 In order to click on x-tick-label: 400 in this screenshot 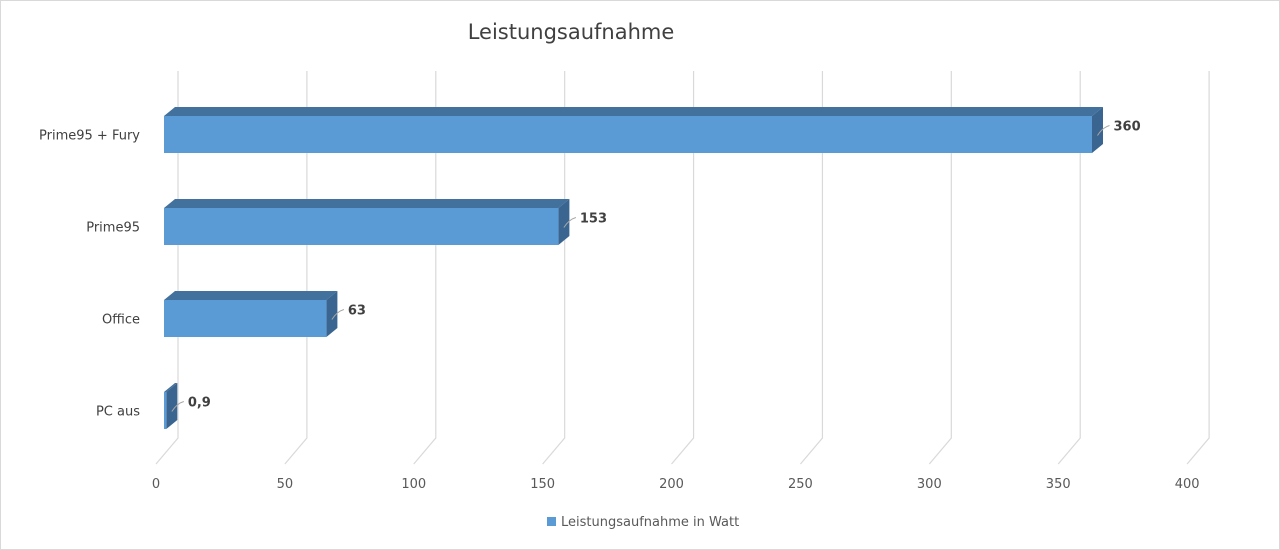, I will do `click(1187, 484)`.